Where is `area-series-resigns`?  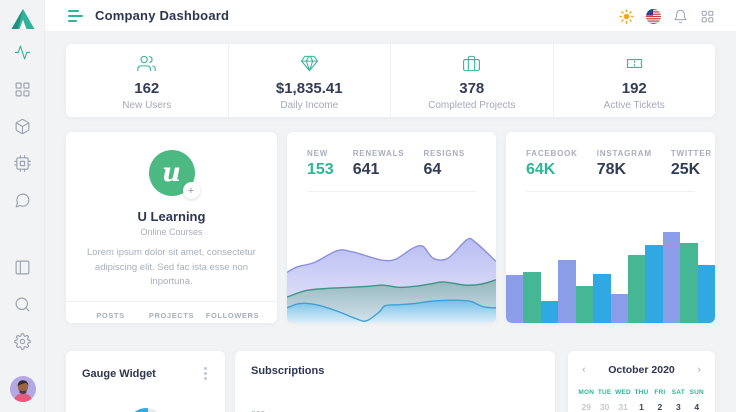 area-series-resigns is located at coordinates (391, 311).